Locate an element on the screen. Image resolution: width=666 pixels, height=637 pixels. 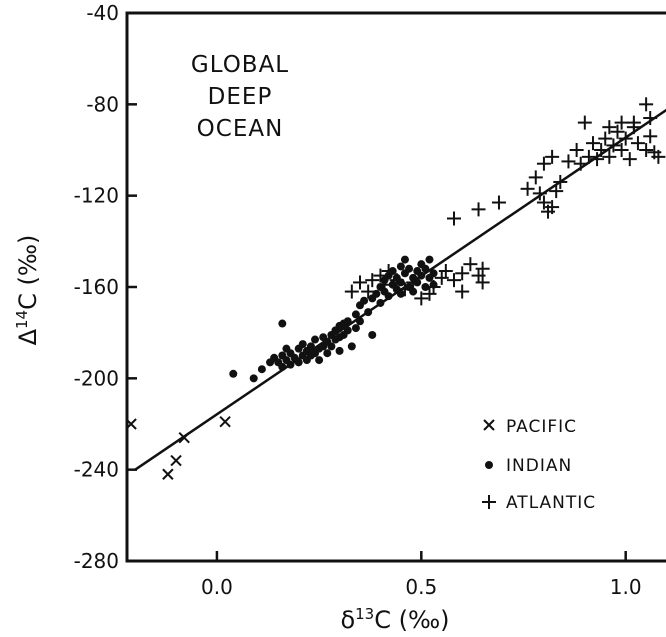
legend-label-pacific: PACIFIC is located at coordinates (541, 427).